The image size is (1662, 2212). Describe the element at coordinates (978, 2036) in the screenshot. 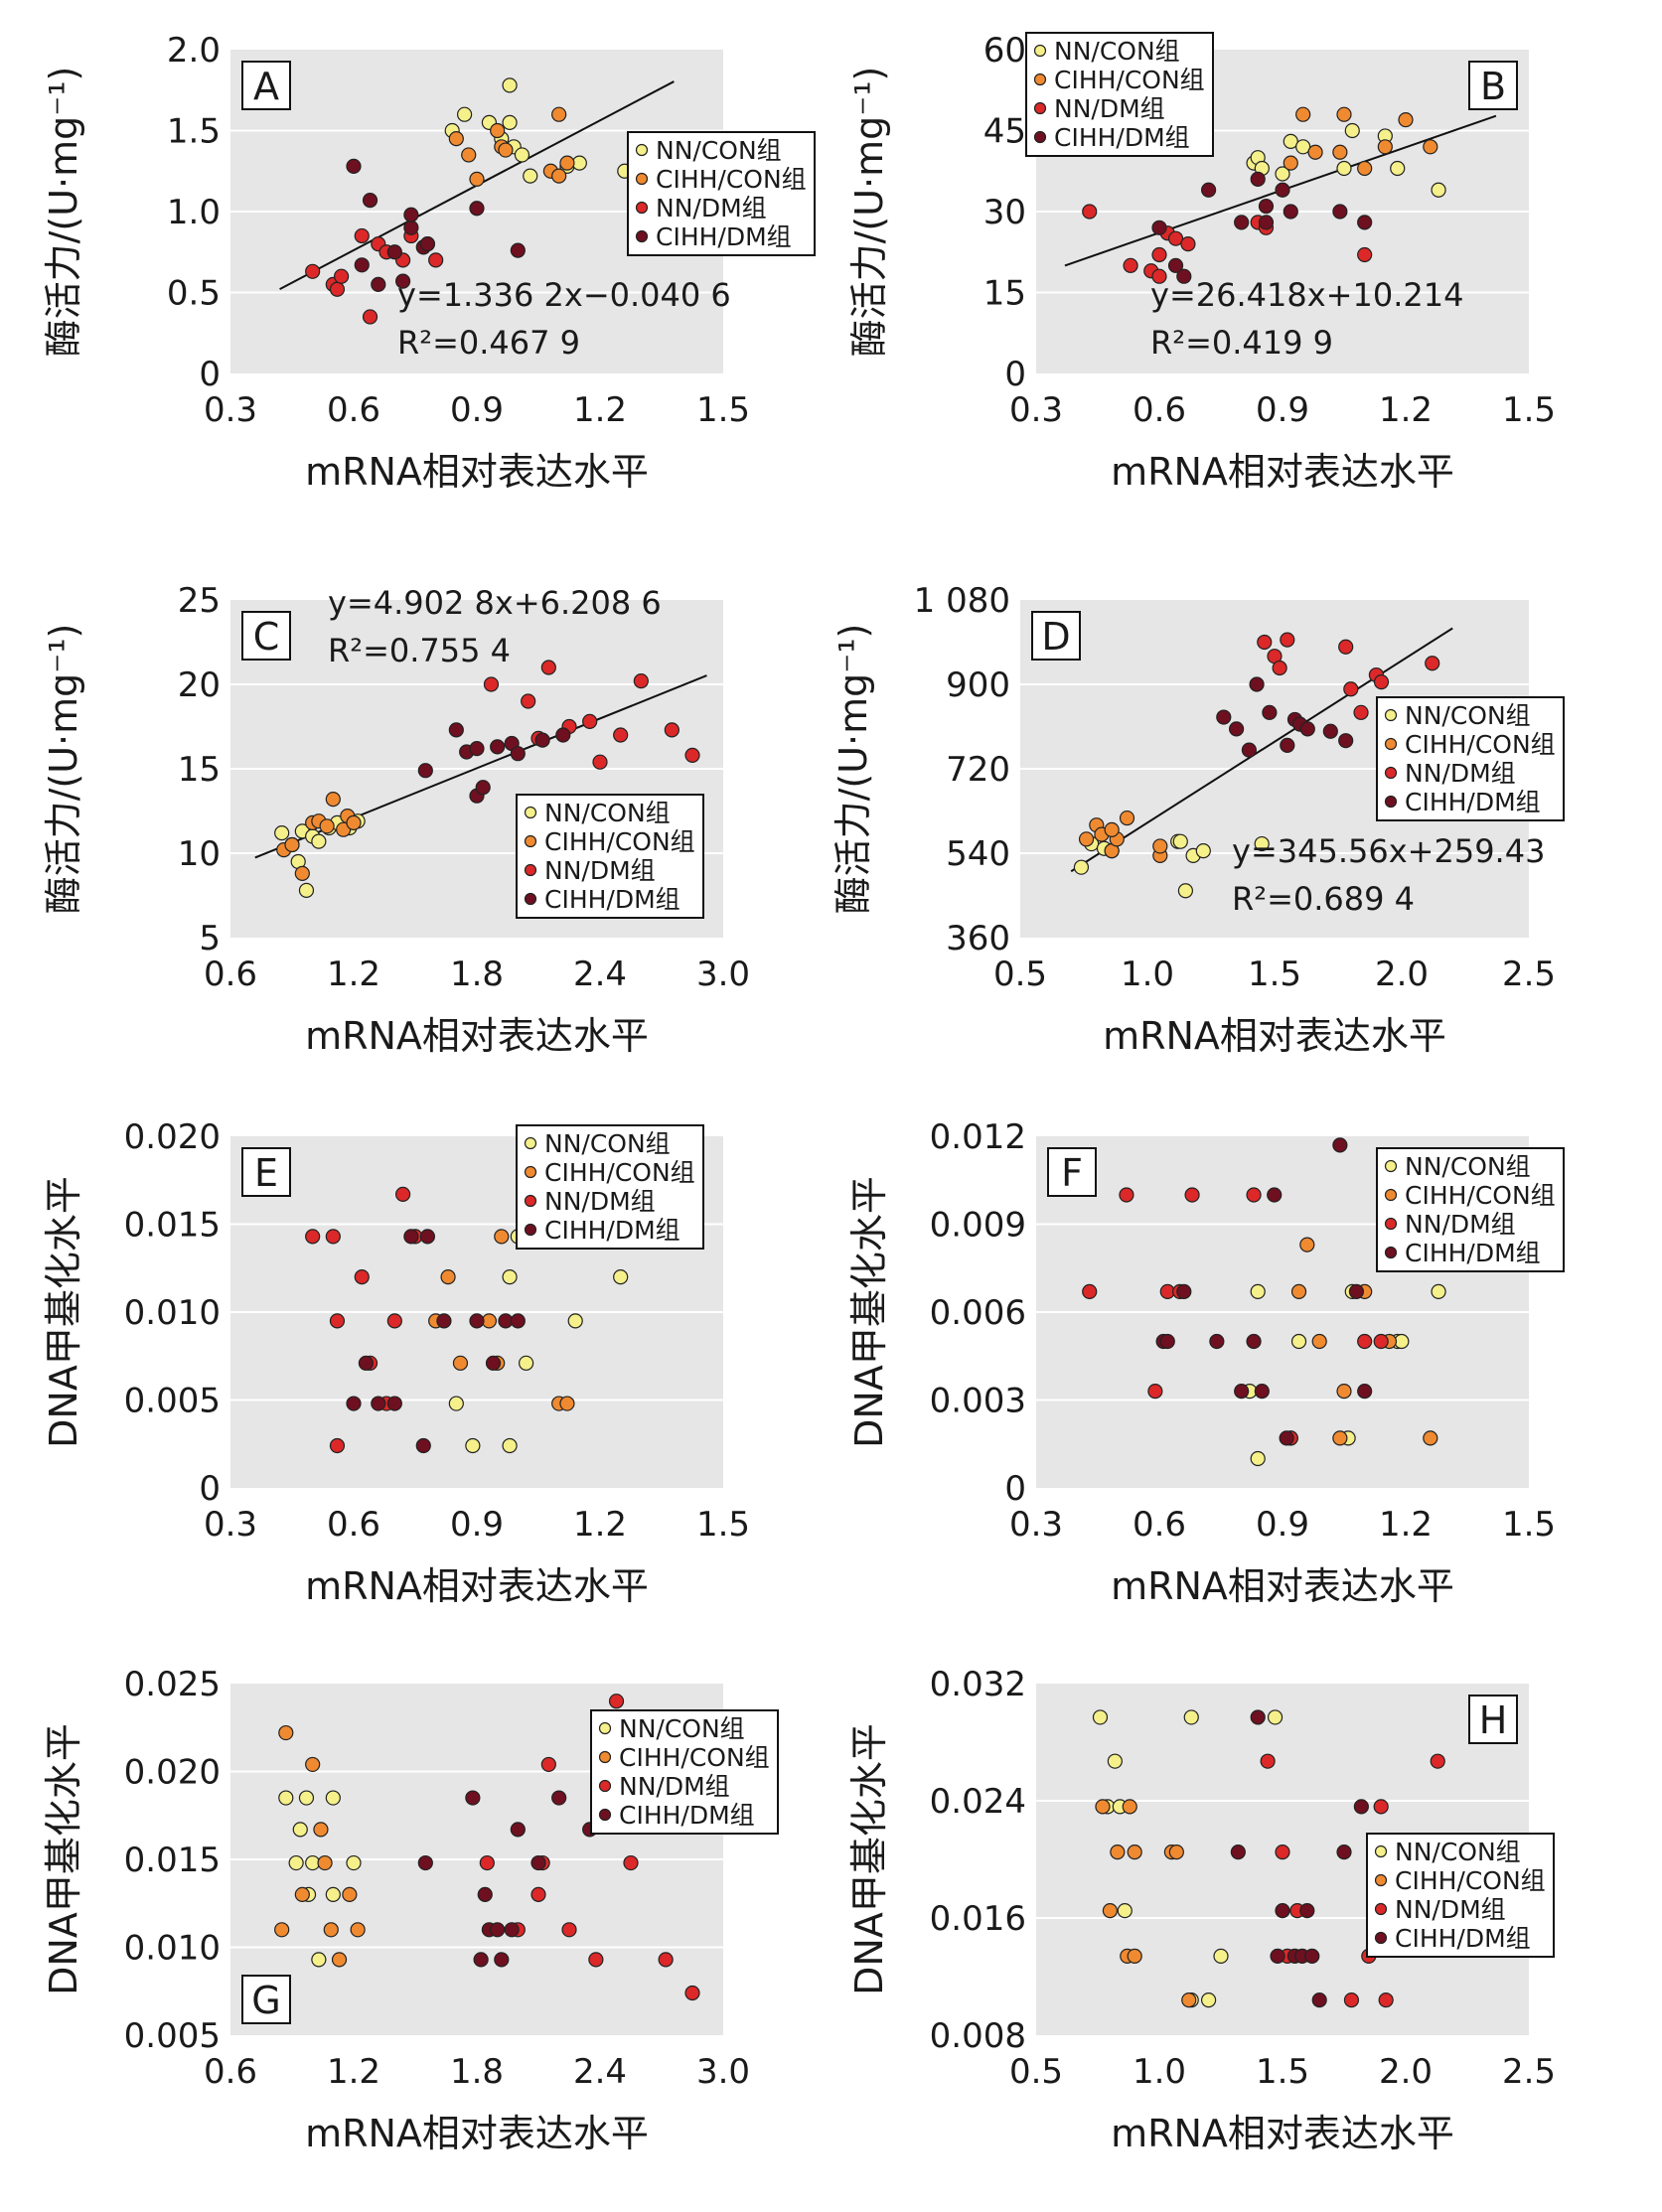

I see `y-tick-label: 0.008` at that location.